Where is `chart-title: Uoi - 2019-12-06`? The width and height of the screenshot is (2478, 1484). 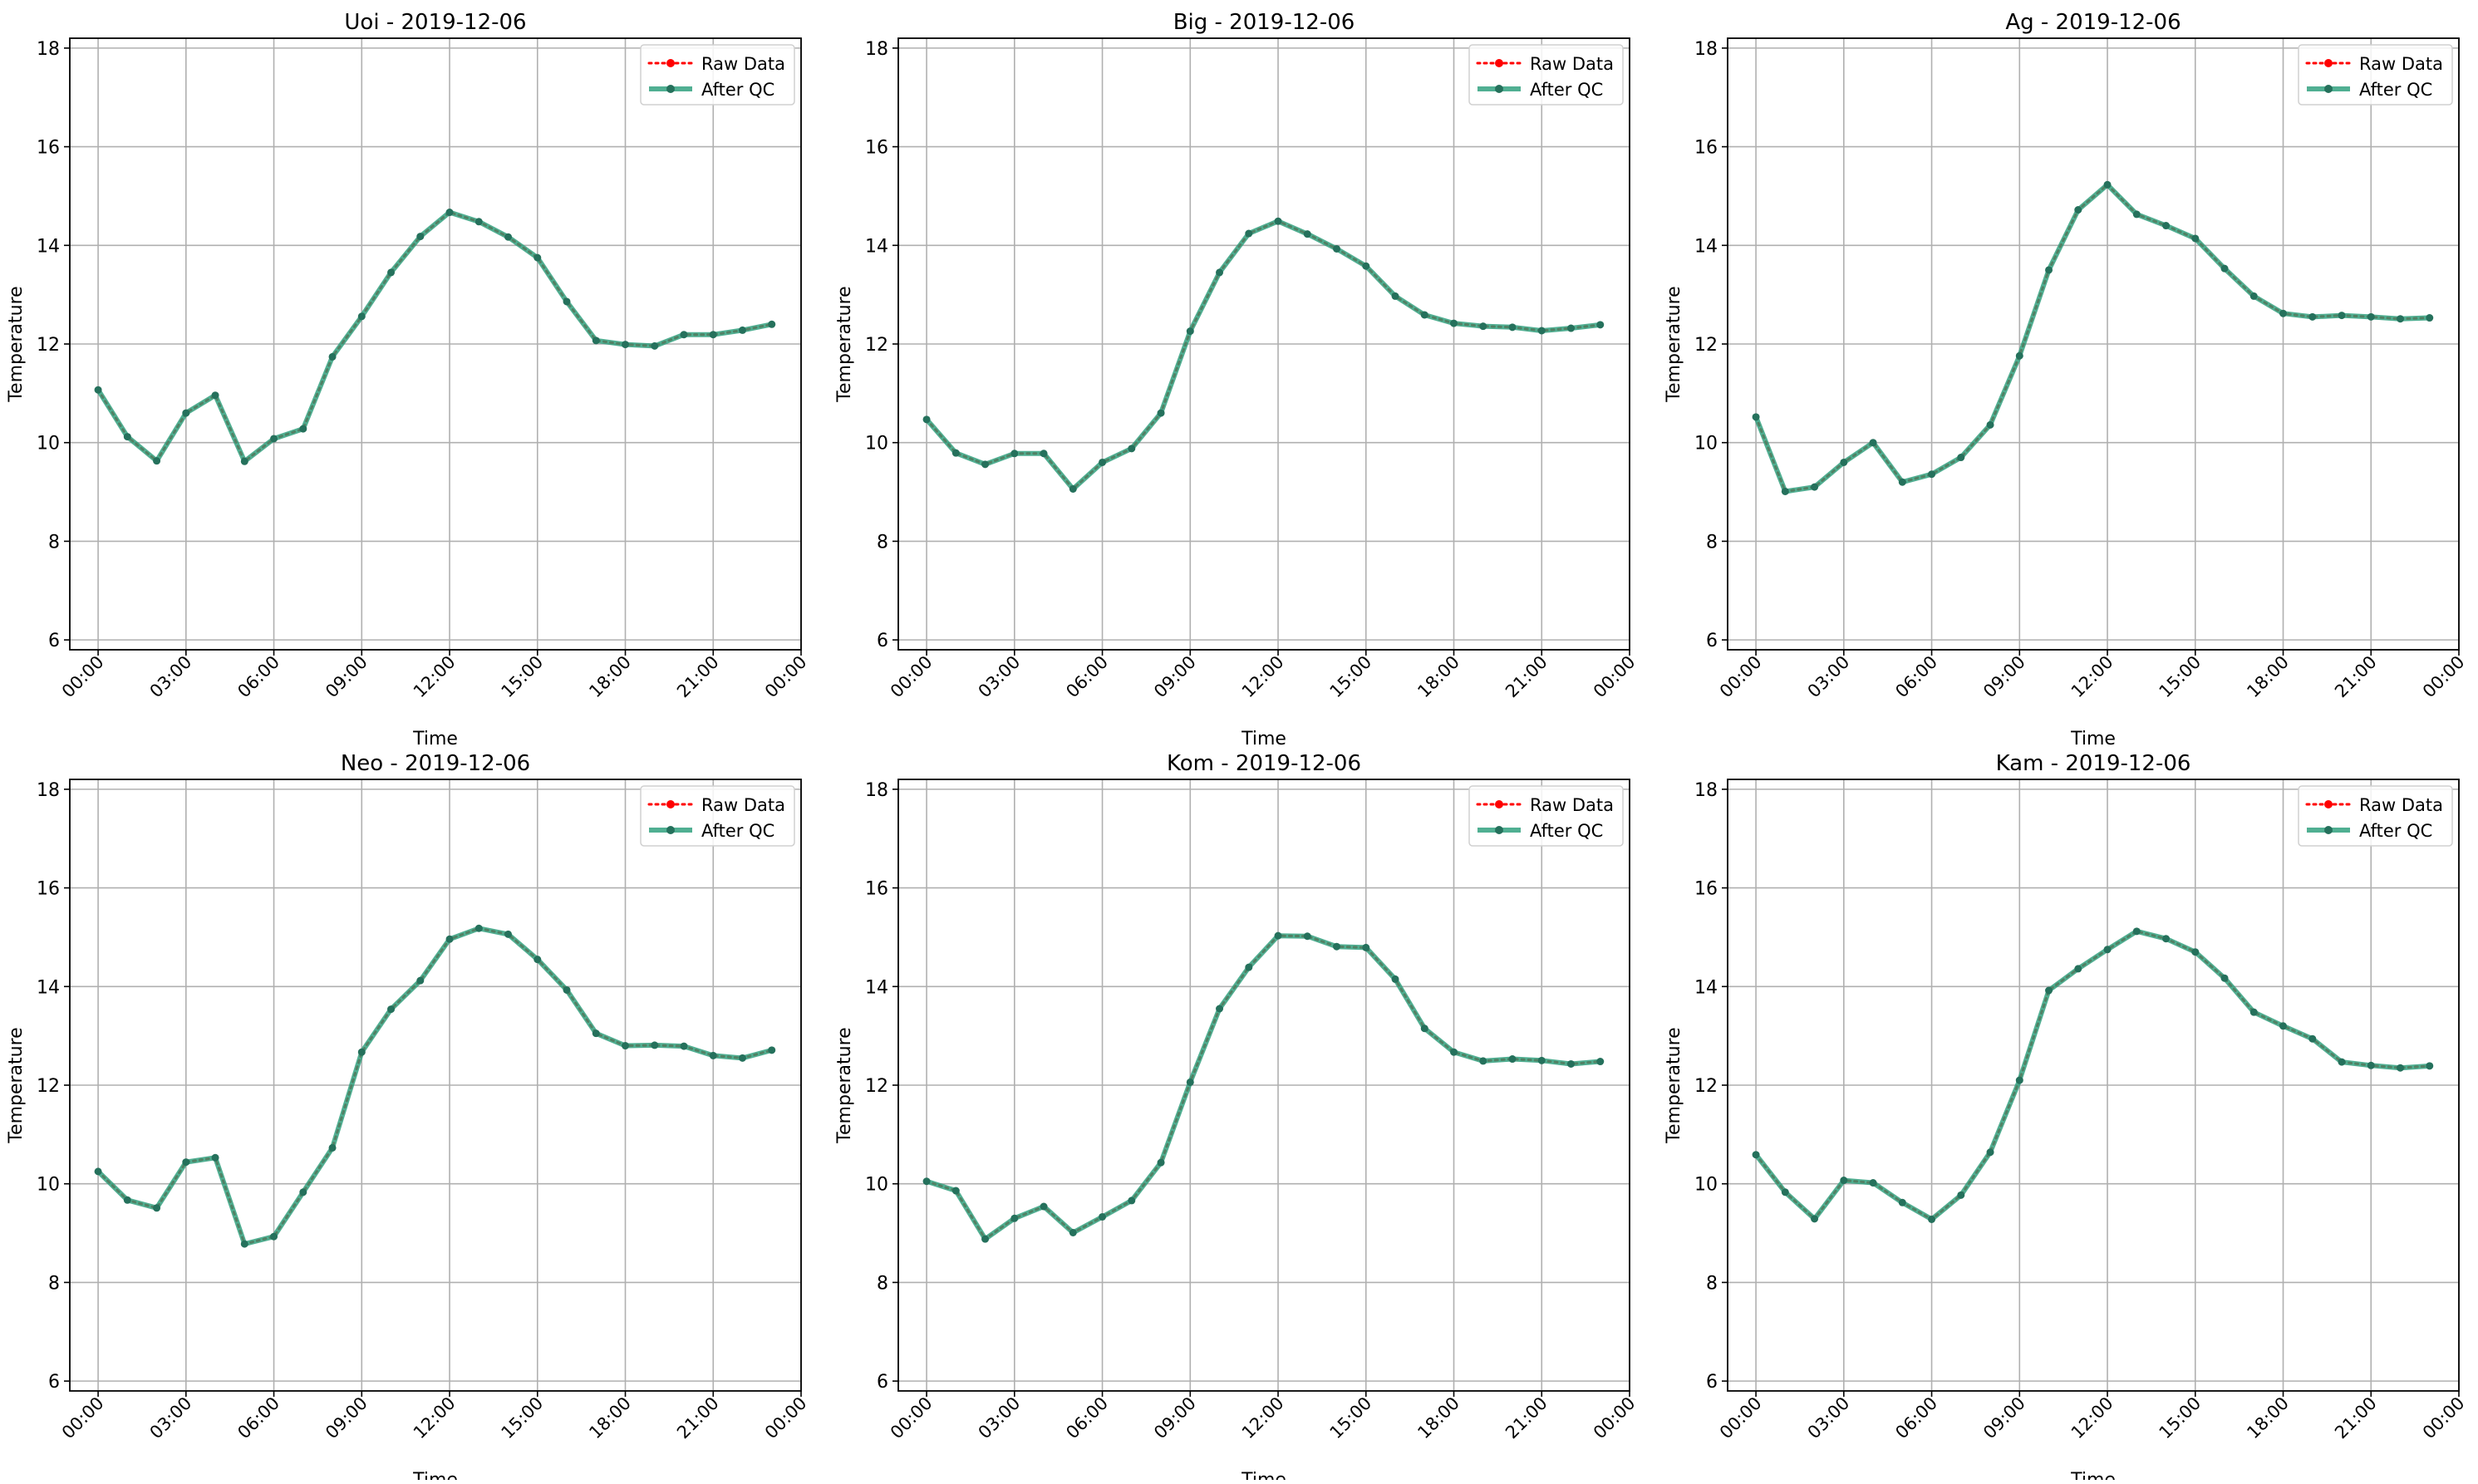 chart-title: Uoi - 2019-12-06 is located at coordinates (435, 22).